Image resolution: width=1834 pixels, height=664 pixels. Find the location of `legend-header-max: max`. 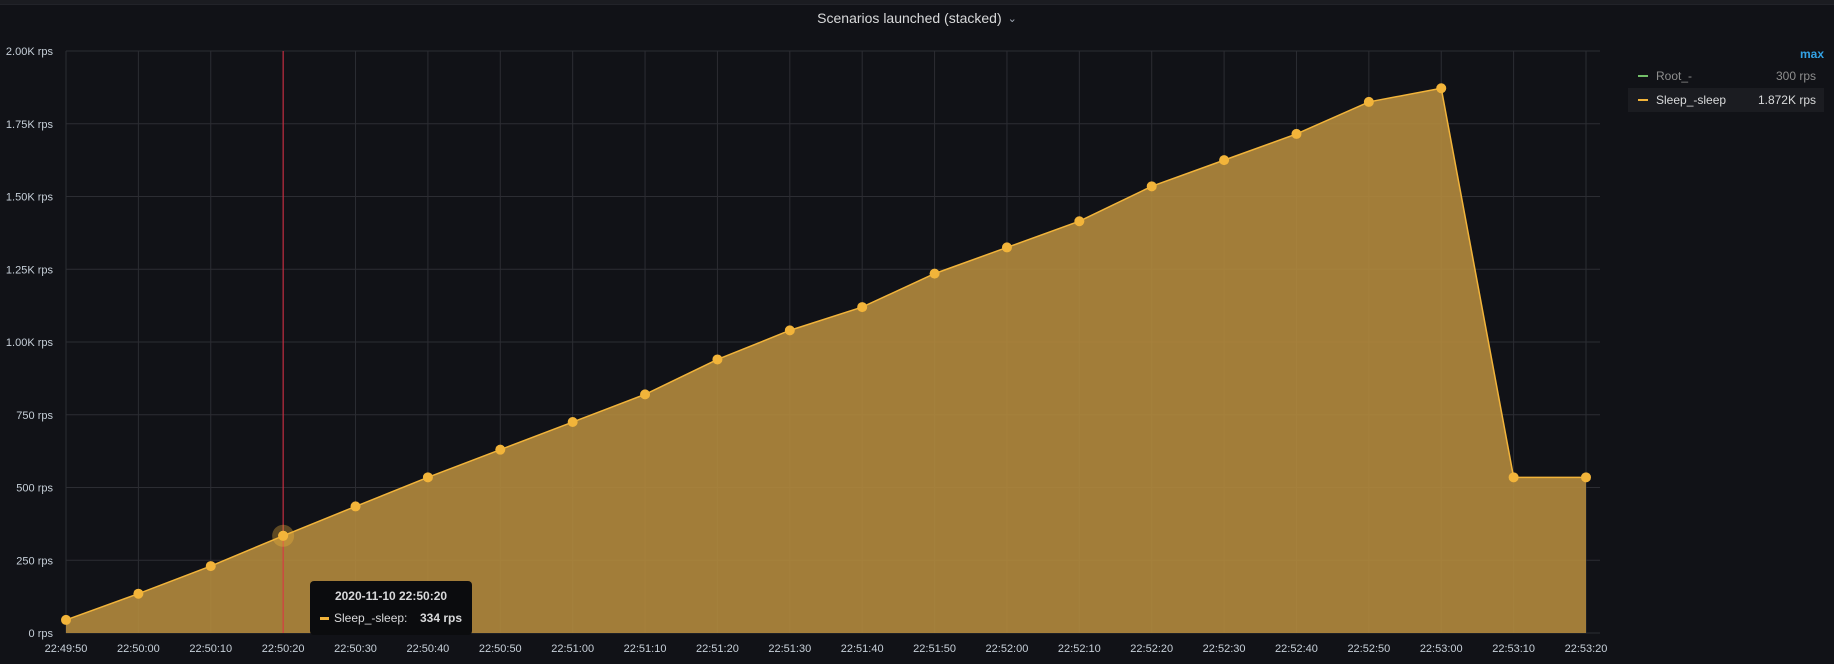

legend-header-max: max is located at coordinates (1811, 54).